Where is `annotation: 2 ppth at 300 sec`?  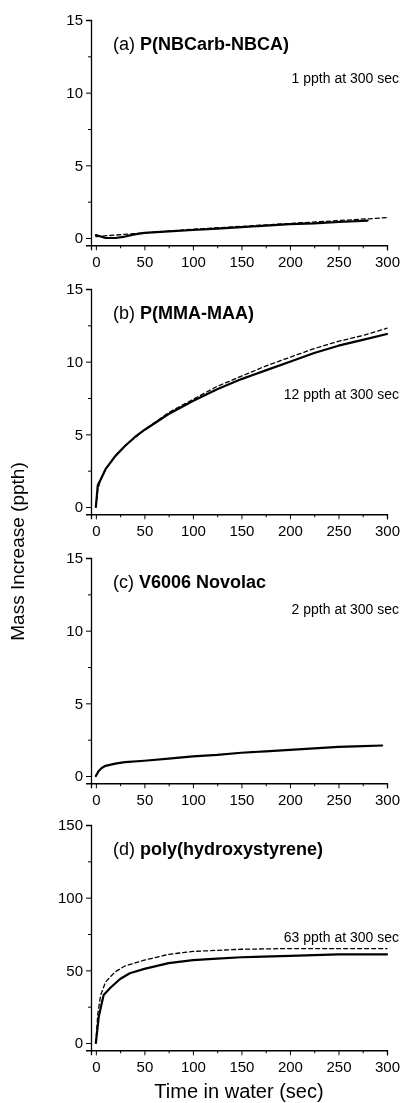 annotation: 2 ppth at 300 sec is located at coordinates (345, 609).